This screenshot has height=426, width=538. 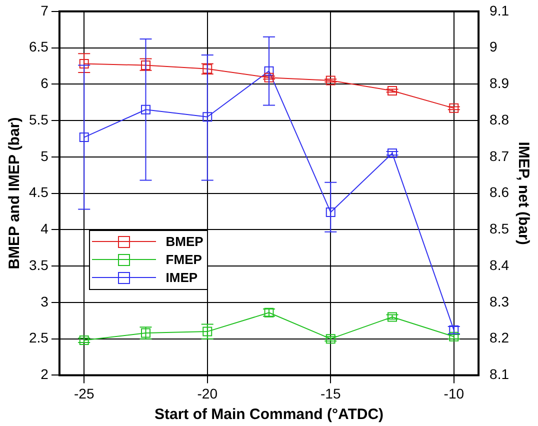 I want to click on y2-tick-label: 8.8, so click(x=500, y=119).